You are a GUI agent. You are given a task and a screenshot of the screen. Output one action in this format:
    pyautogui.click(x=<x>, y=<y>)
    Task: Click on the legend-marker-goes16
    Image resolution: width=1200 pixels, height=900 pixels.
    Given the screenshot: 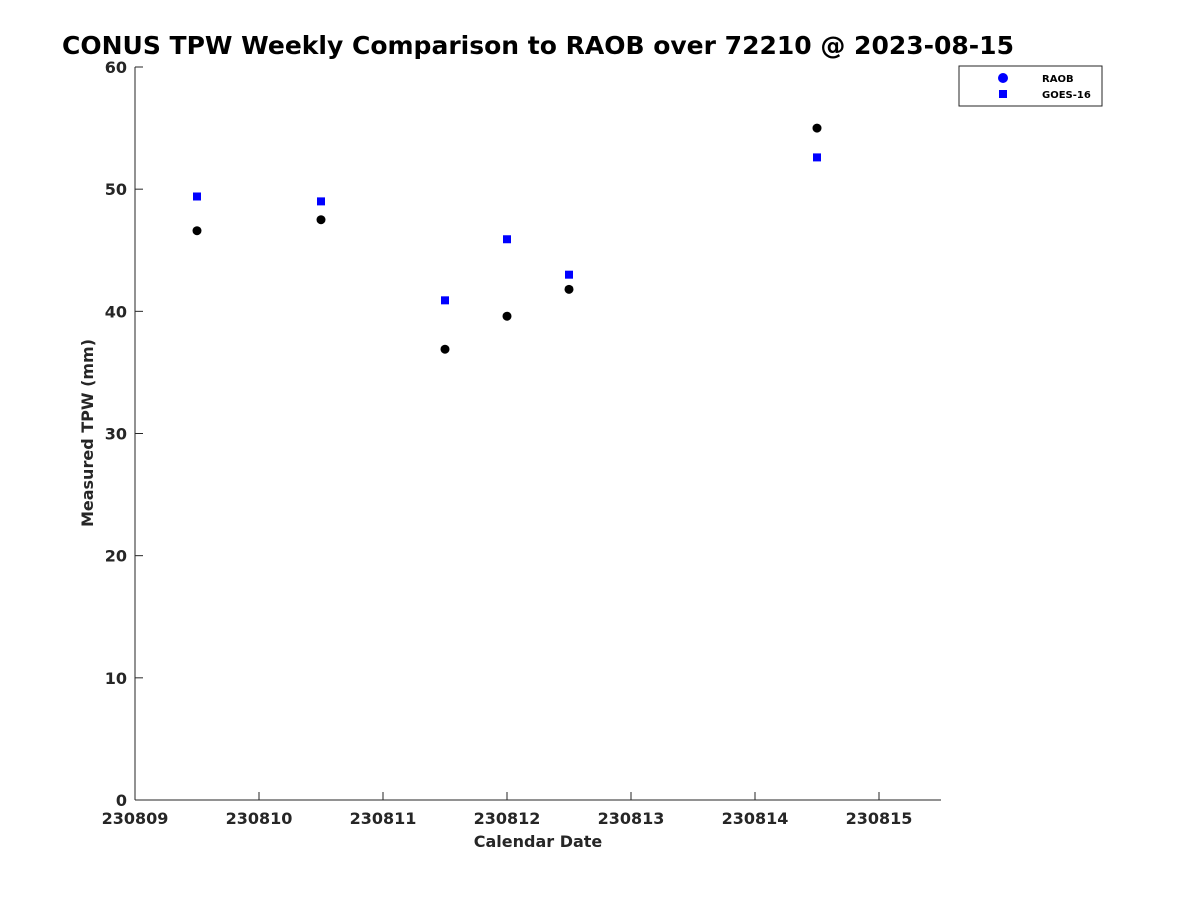 What is the action you would take?
    pyautogui.click(x=1003, y=94)
    